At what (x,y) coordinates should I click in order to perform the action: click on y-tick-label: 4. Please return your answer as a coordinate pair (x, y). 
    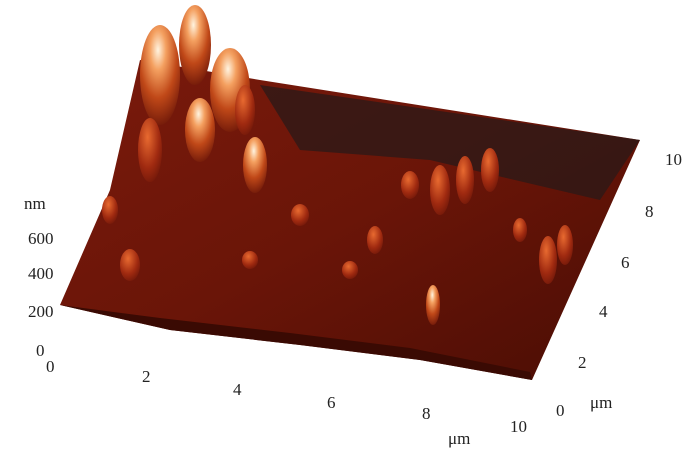
    Looking at the image, I should click on (603, 311).